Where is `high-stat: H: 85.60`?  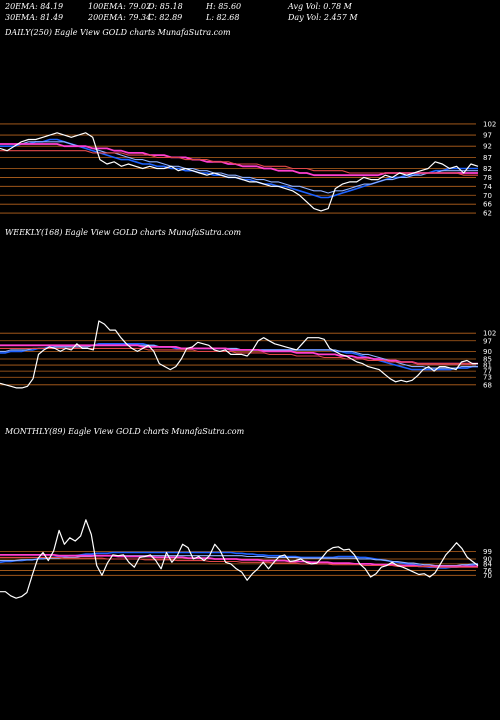
high-stat: H: 85.60 is located at coordinates (224, 6).